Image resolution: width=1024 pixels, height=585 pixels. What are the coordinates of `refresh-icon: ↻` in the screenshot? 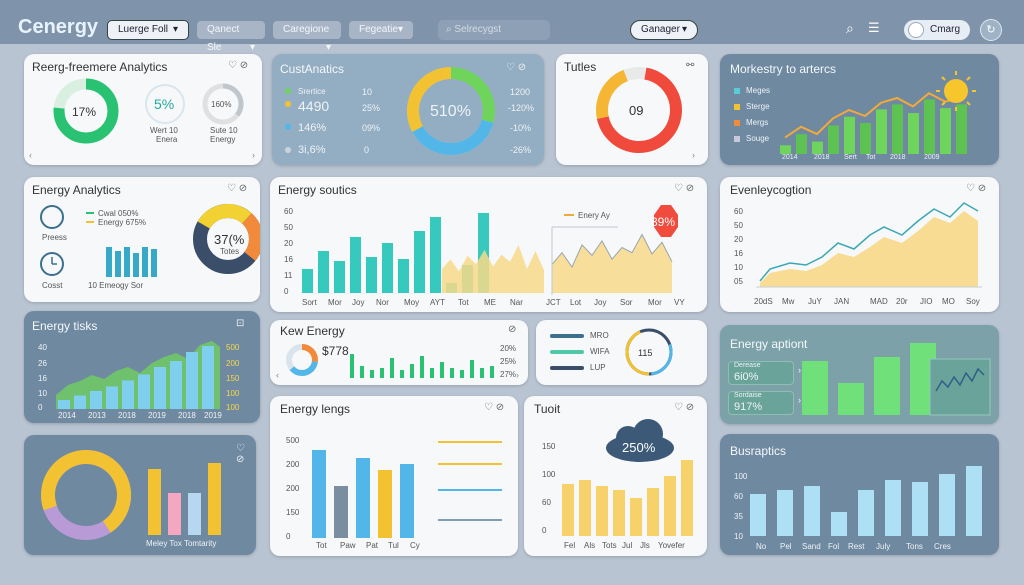 It's located at (991, 30).